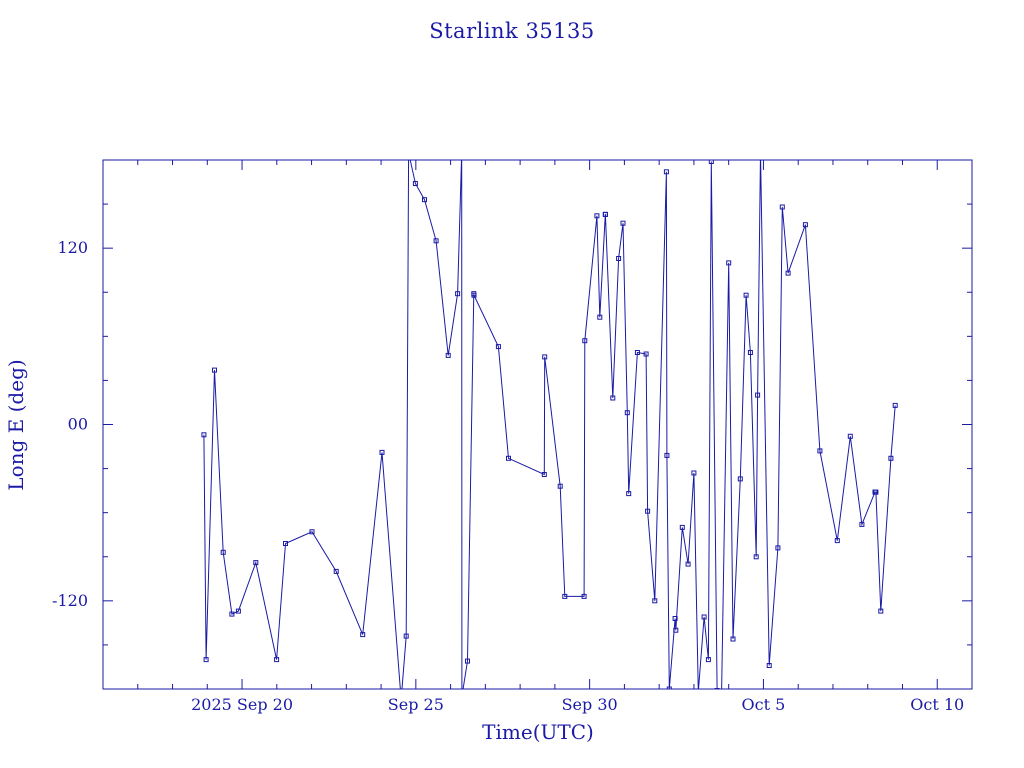 This screenshot has width=1024, height=768. What do you see at coordinates (937, 704) in the screenshot?
I see `x-tick-label: Oct 10` at bounding box center [937, 704].